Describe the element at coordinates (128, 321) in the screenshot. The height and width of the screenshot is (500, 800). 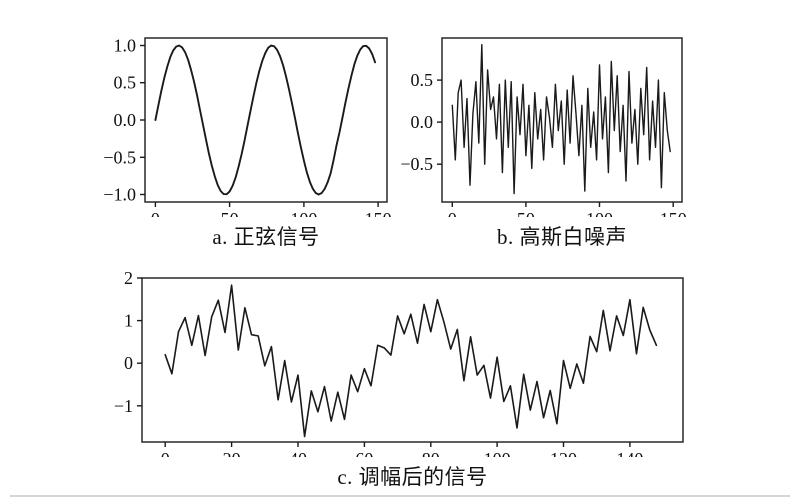
I see `svg-text: 1` at that location.